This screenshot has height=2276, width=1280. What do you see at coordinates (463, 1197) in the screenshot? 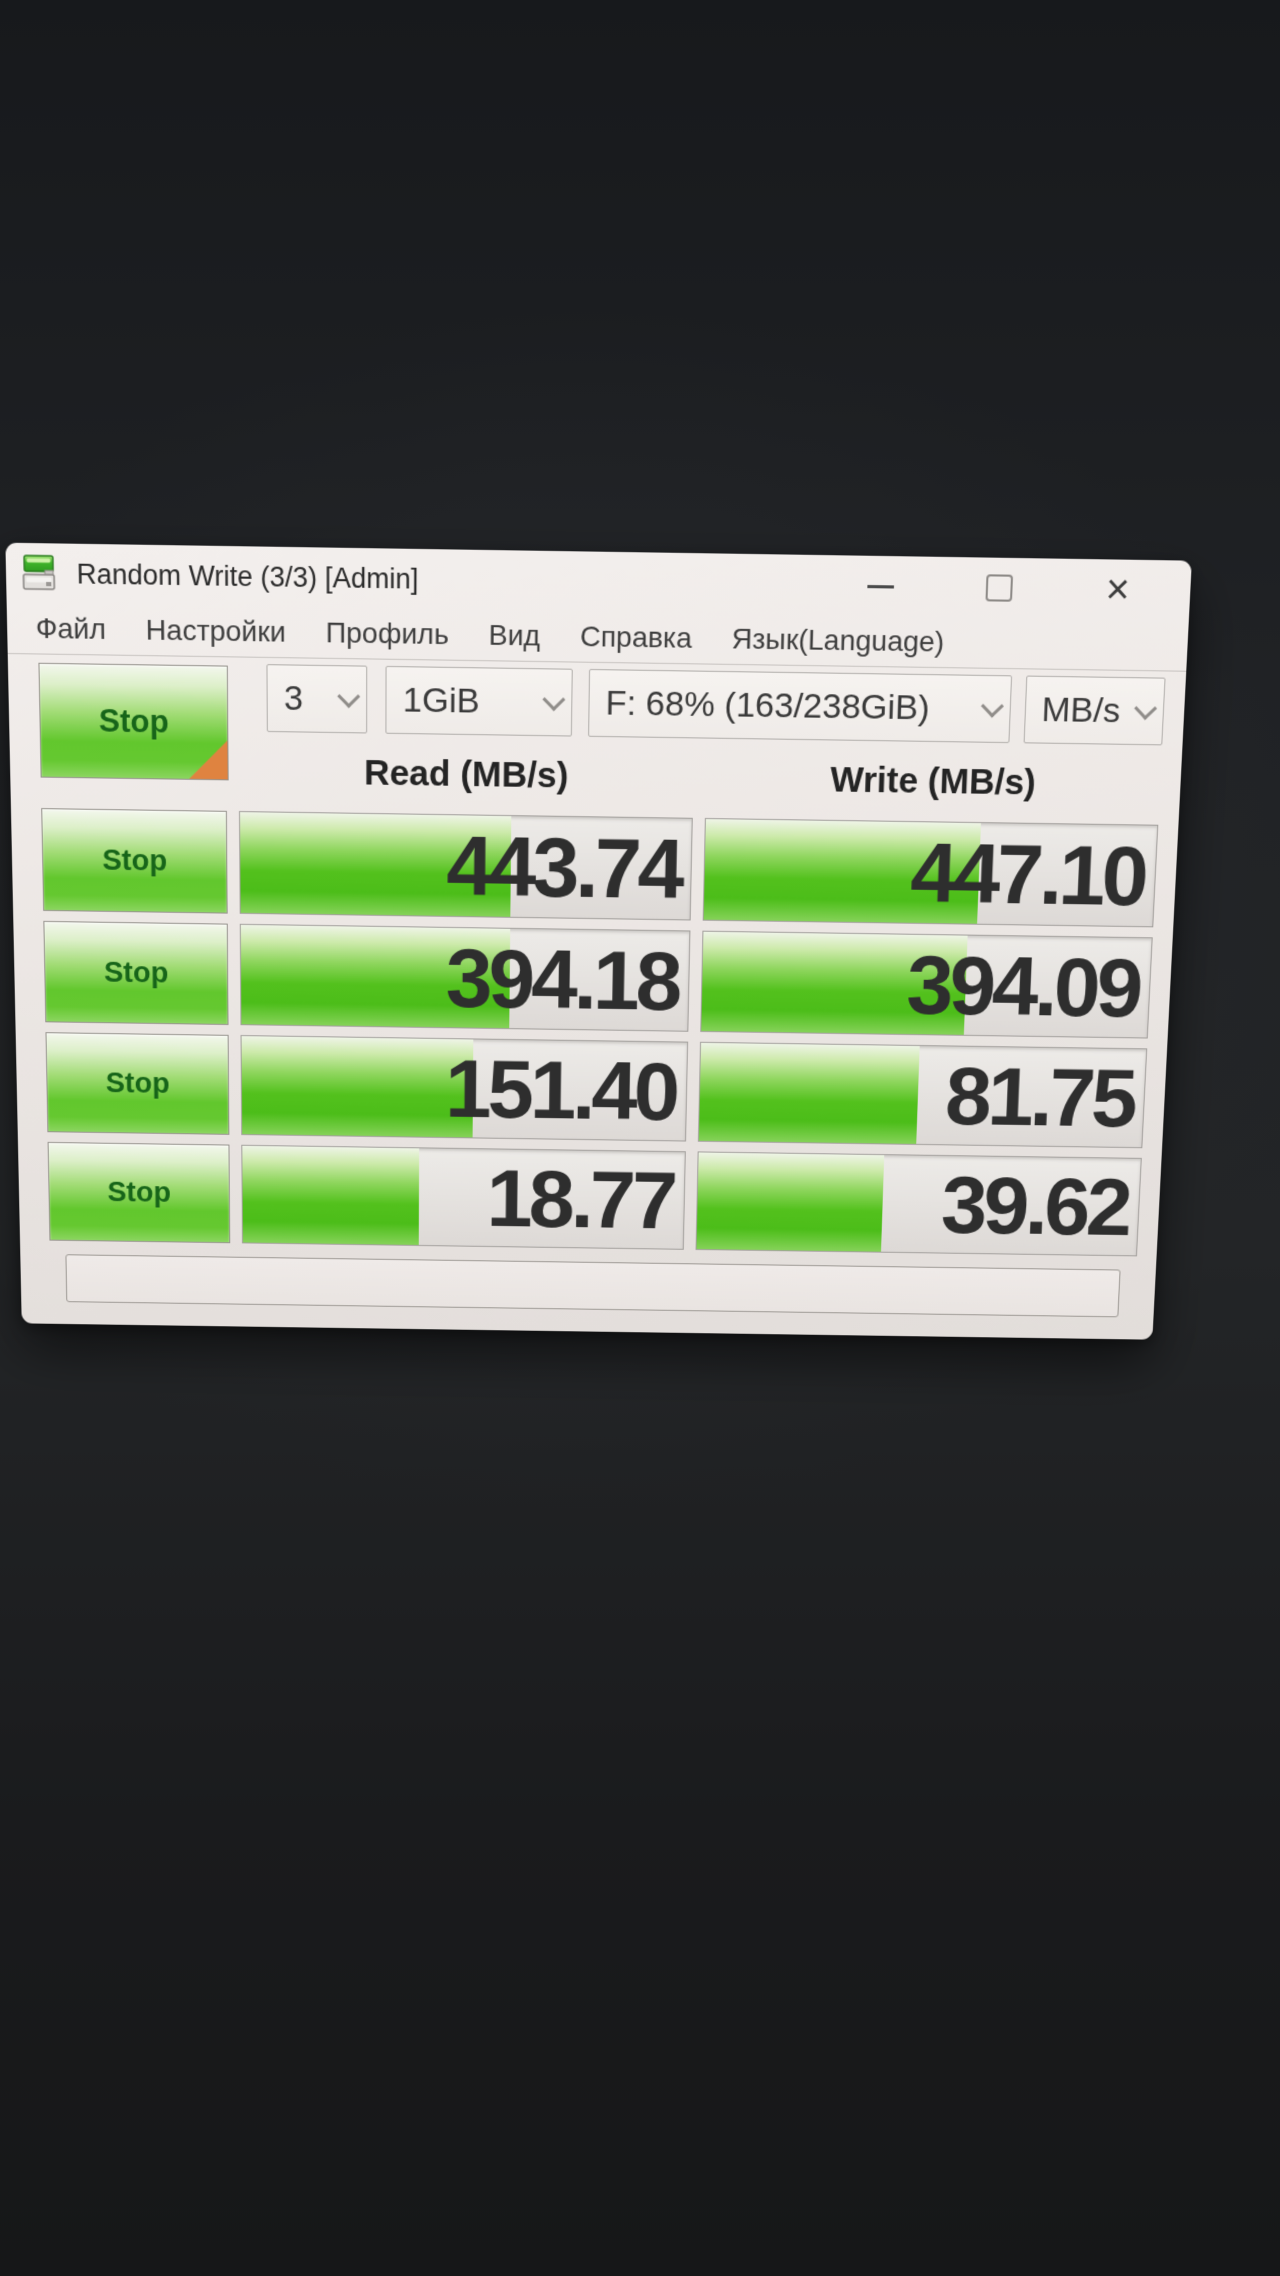
I see `read-result-bar-4: 18.77` at bounding box center [463, 1197].